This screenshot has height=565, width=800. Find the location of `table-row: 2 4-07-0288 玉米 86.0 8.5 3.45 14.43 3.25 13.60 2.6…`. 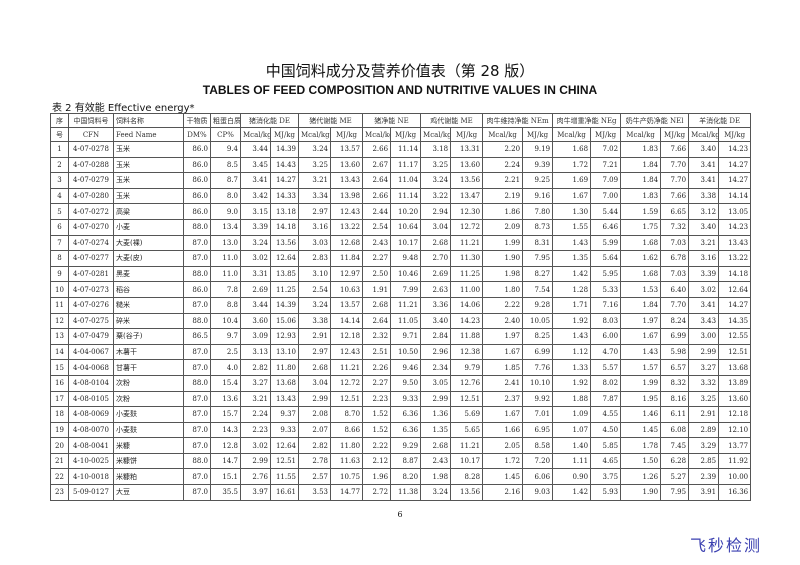

table-row: 2 4-07-0288 玉米 86.0 8.5 3.45 14.43 3.25 13.60 2.6… is located at coordinates (401, 165).